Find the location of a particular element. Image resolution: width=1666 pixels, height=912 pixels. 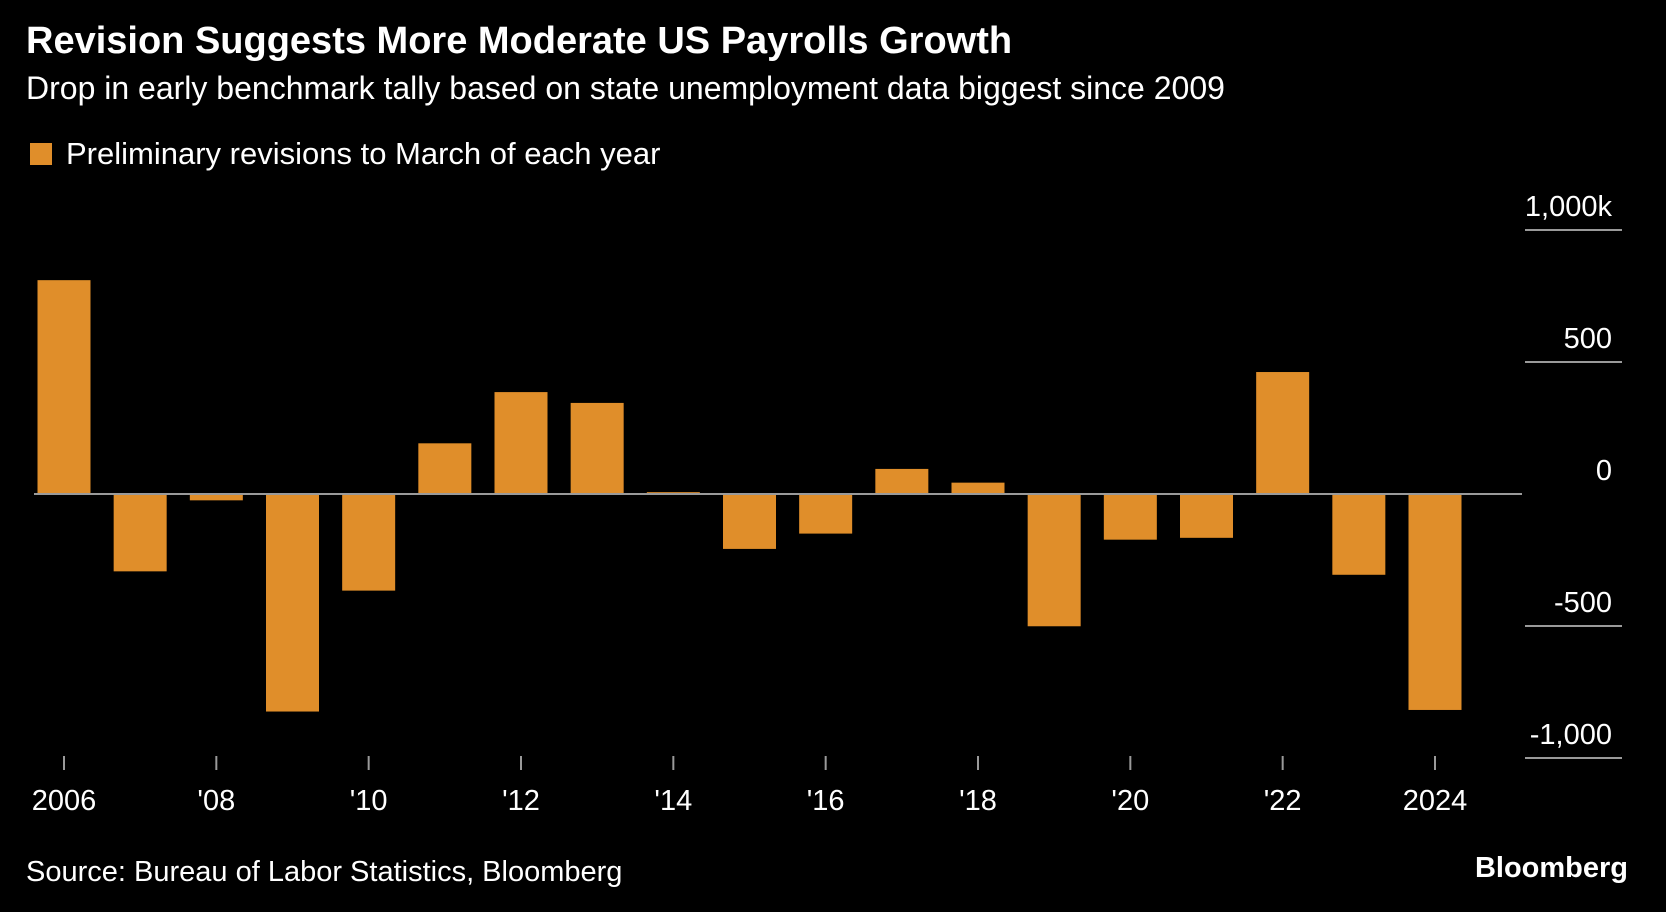

x-tick-label: '08 is located at coordinates (216, 801).